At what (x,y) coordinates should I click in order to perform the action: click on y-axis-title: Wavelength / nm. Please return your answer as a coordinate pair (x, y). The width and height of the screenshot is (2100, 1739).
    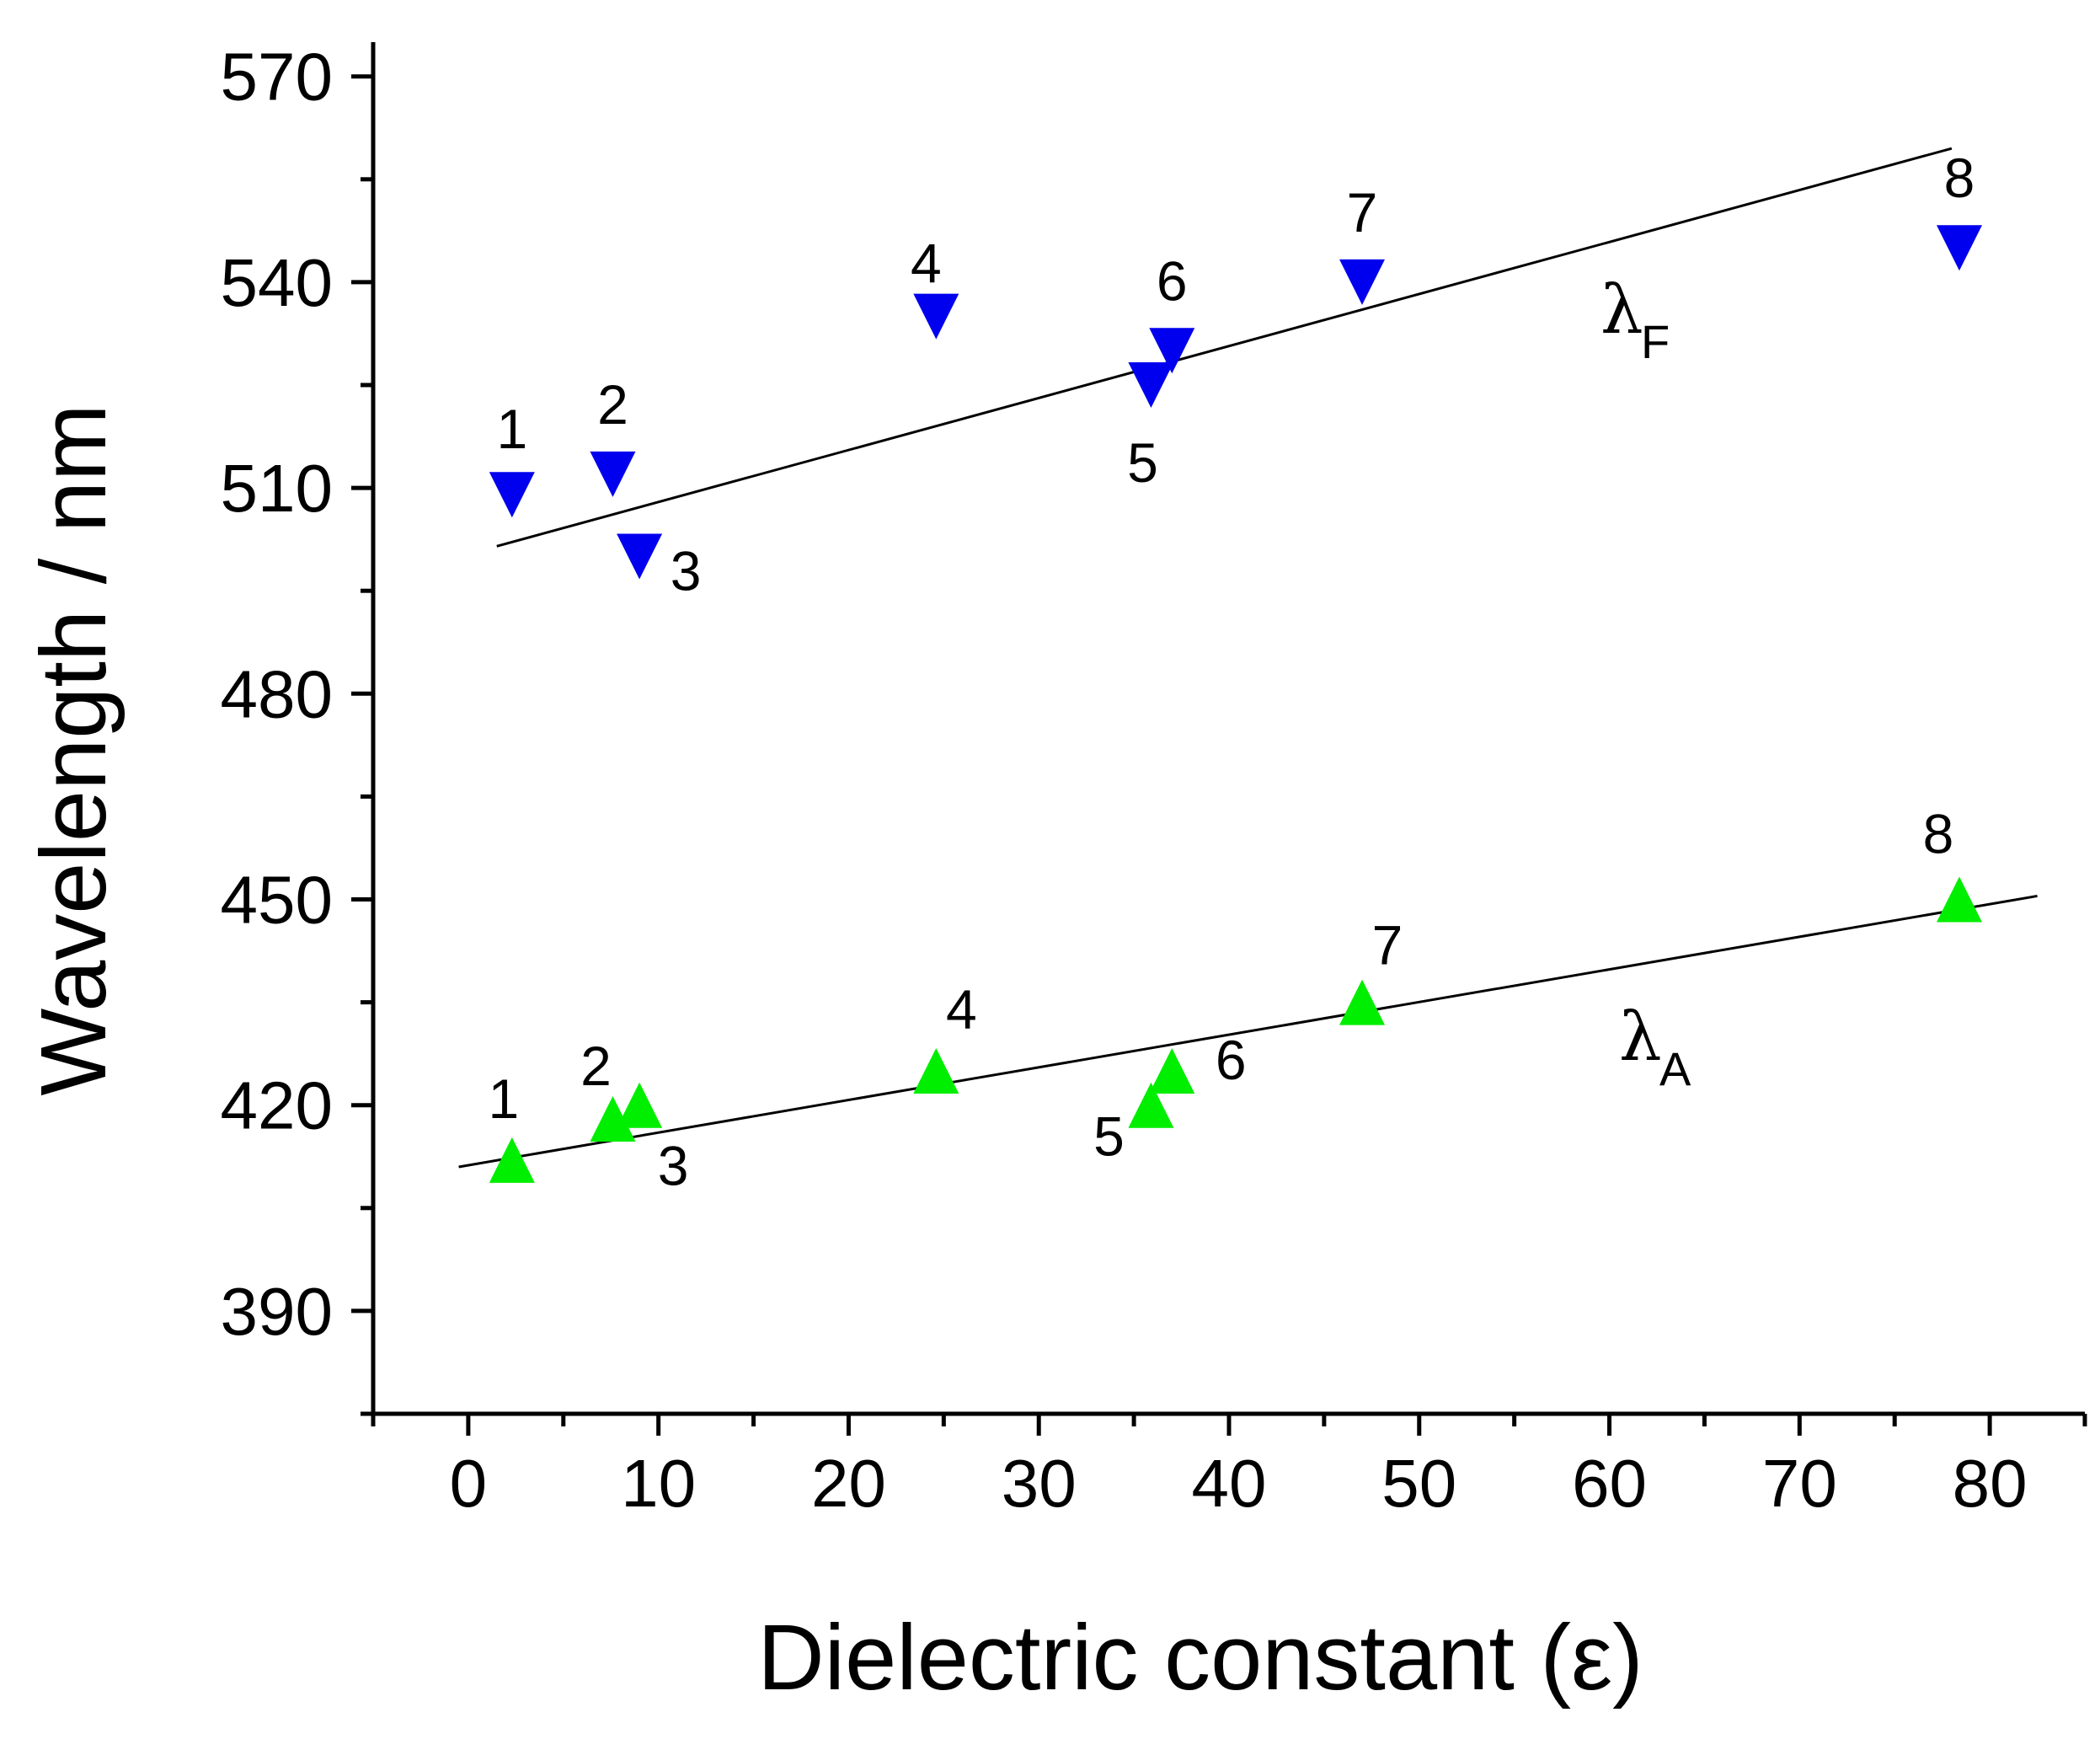
    Looking at the image, I should click on (74, 749).